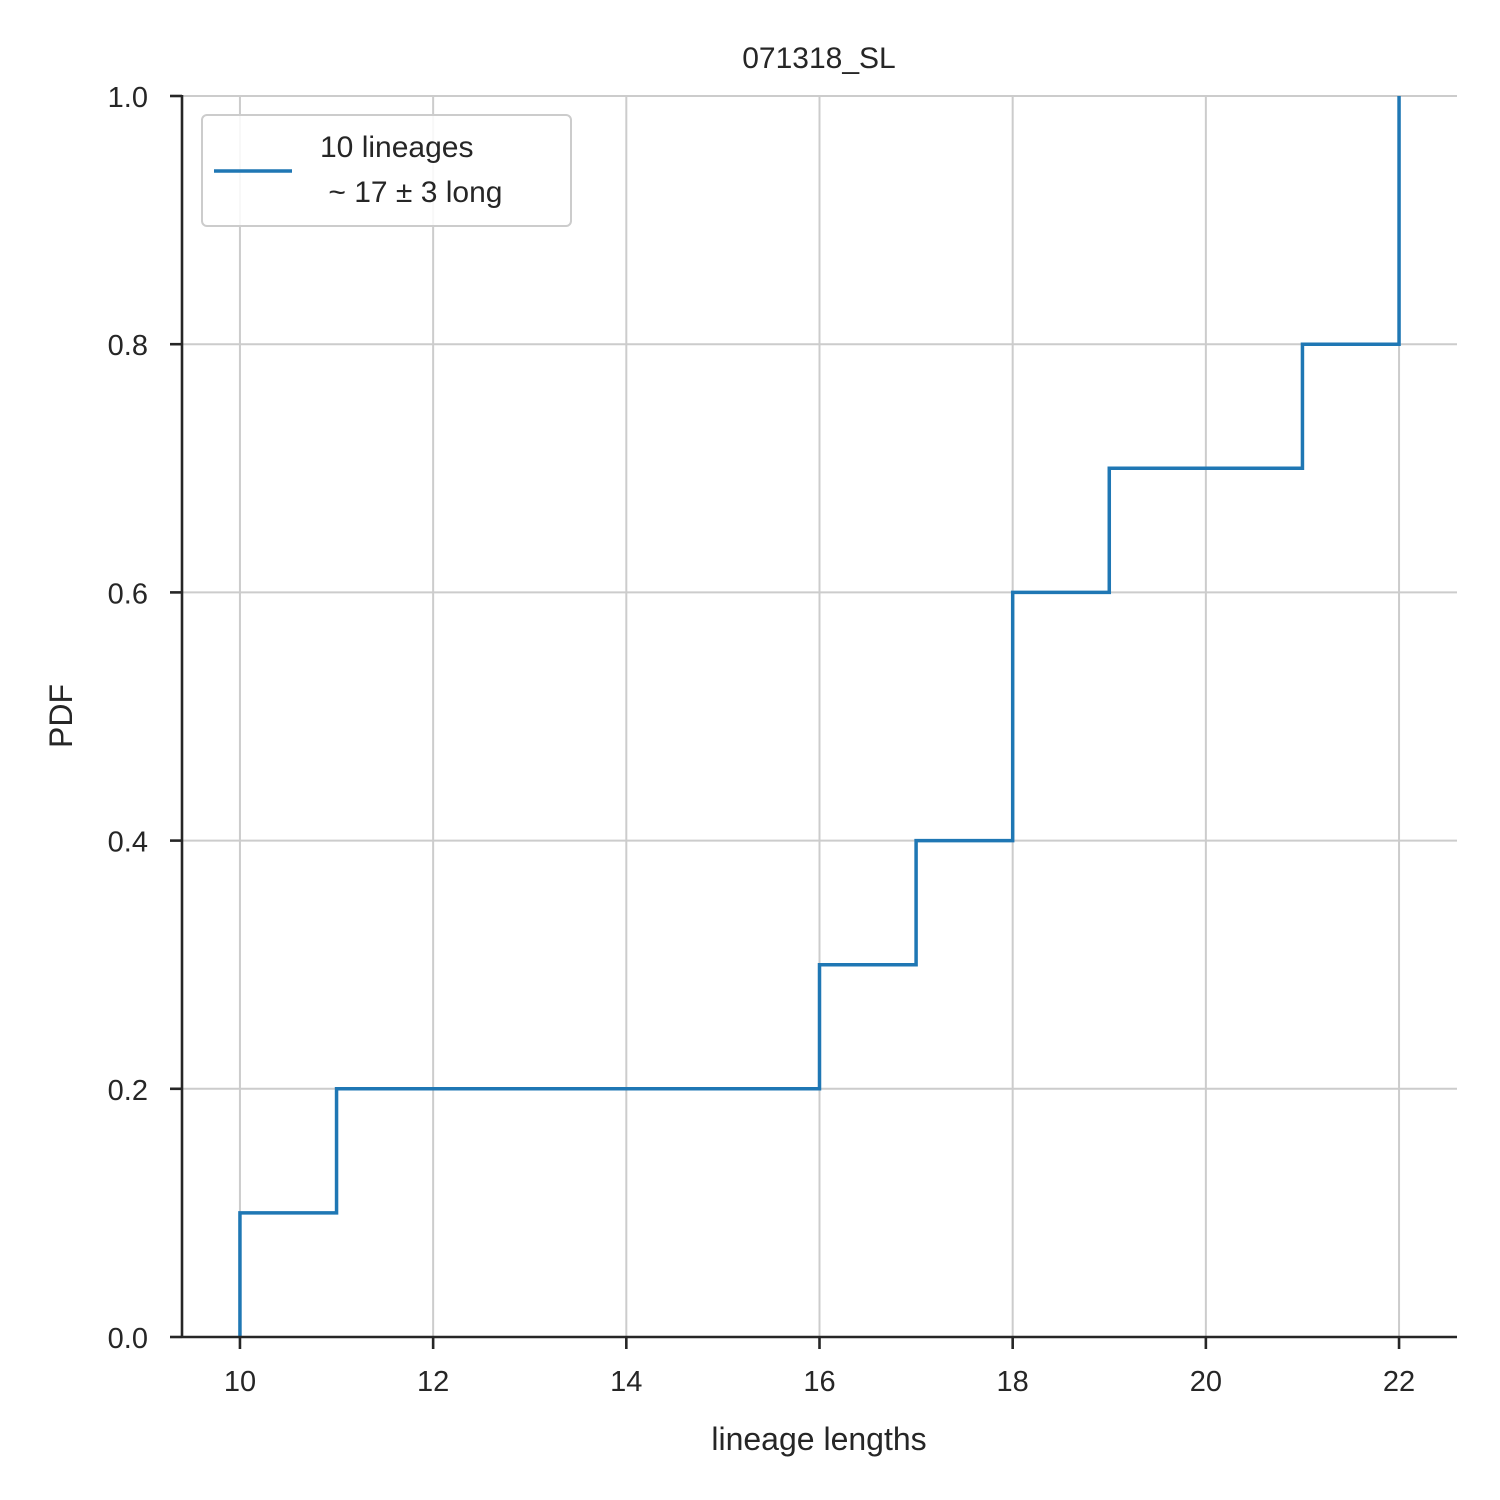 Image resolution: width=1500 pixels, height=1500 pixels. What do you see at coordinates (240, 1382) in the screenshot?
I see `x-tick-label: 10` at bounding box center [240, 1382].